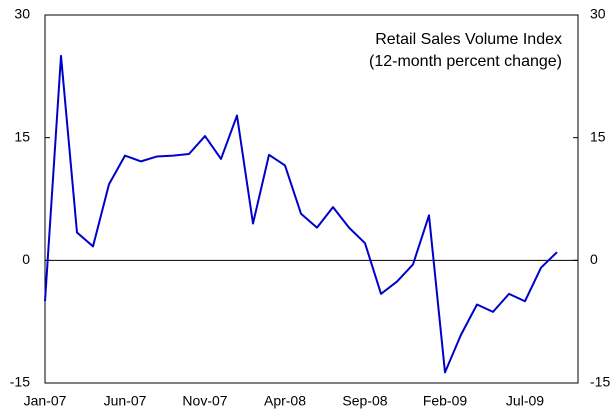 This screenshot has height=411, width=613. I want to click on y-tick-label: 0, so click(26, 259).